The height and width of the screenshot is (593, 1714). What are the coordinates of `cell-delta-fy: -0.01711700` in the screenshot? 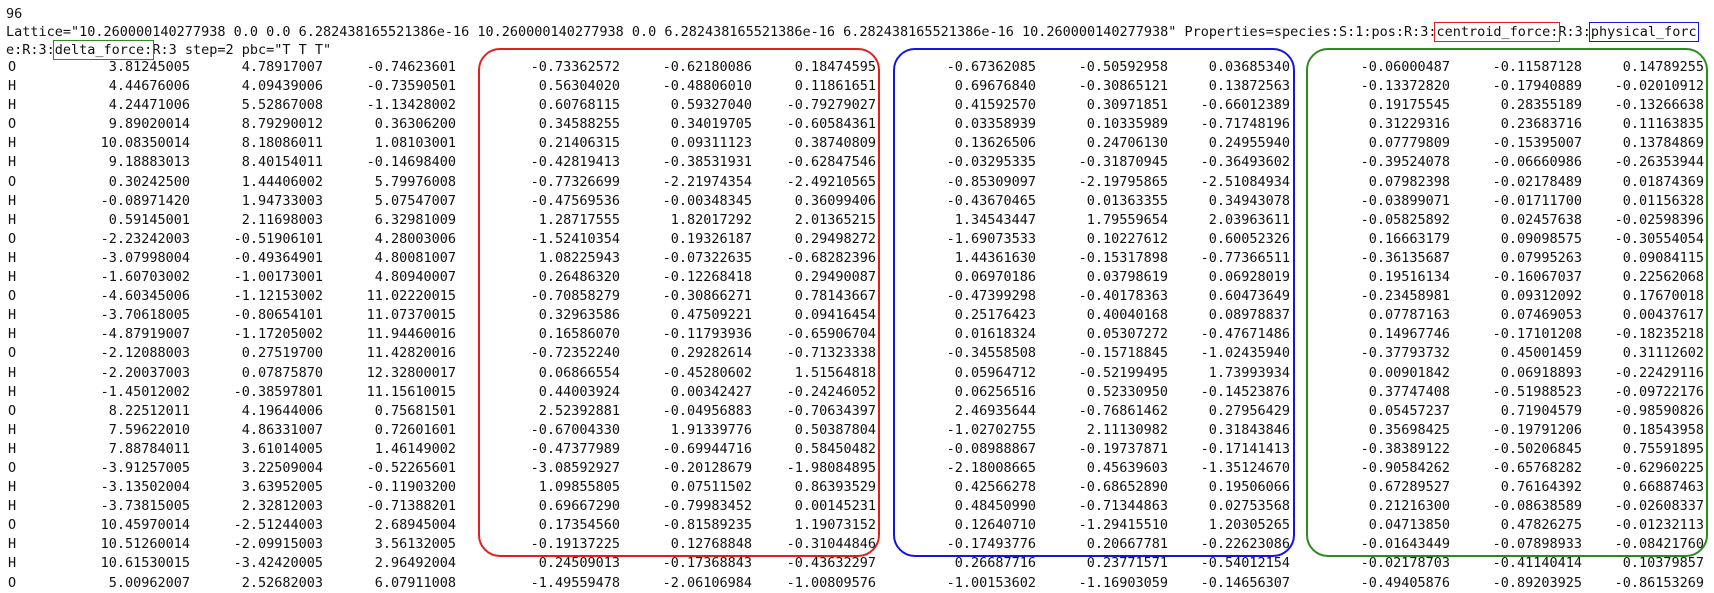 It's located at (1537, 200).